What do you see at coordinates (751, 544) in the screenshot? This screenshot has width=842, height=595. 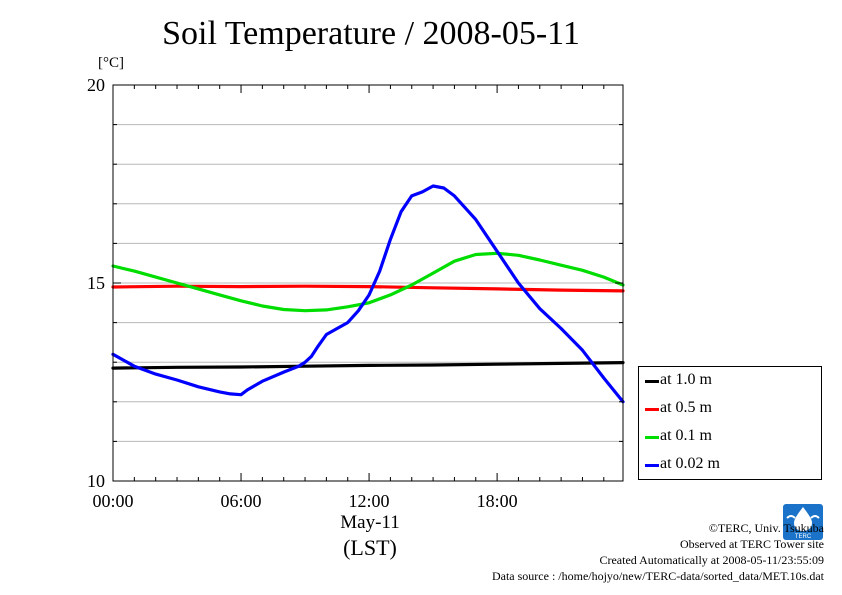 I see `observed-text: Observed at TERC Tower site` at bounding box center [751, 544].